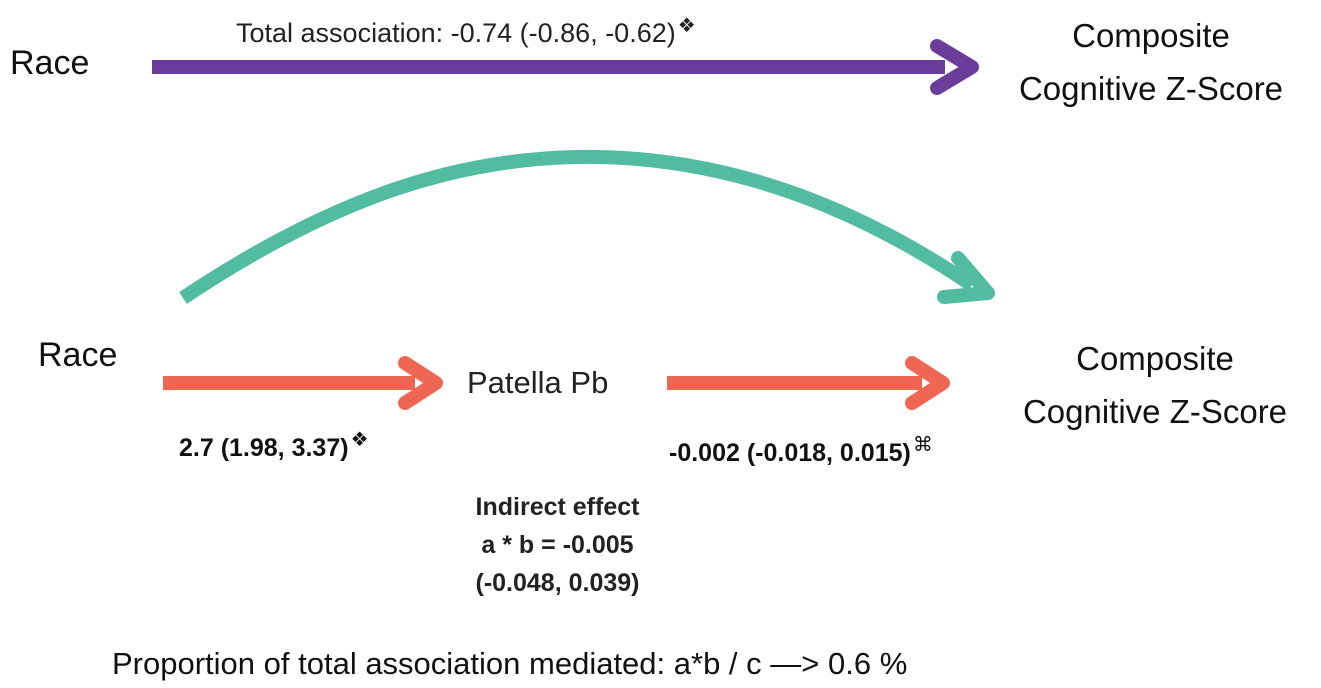 The image size is (1321, 688). I want to click on indirect-effect-title: Indirect effect, so click(557, 507).